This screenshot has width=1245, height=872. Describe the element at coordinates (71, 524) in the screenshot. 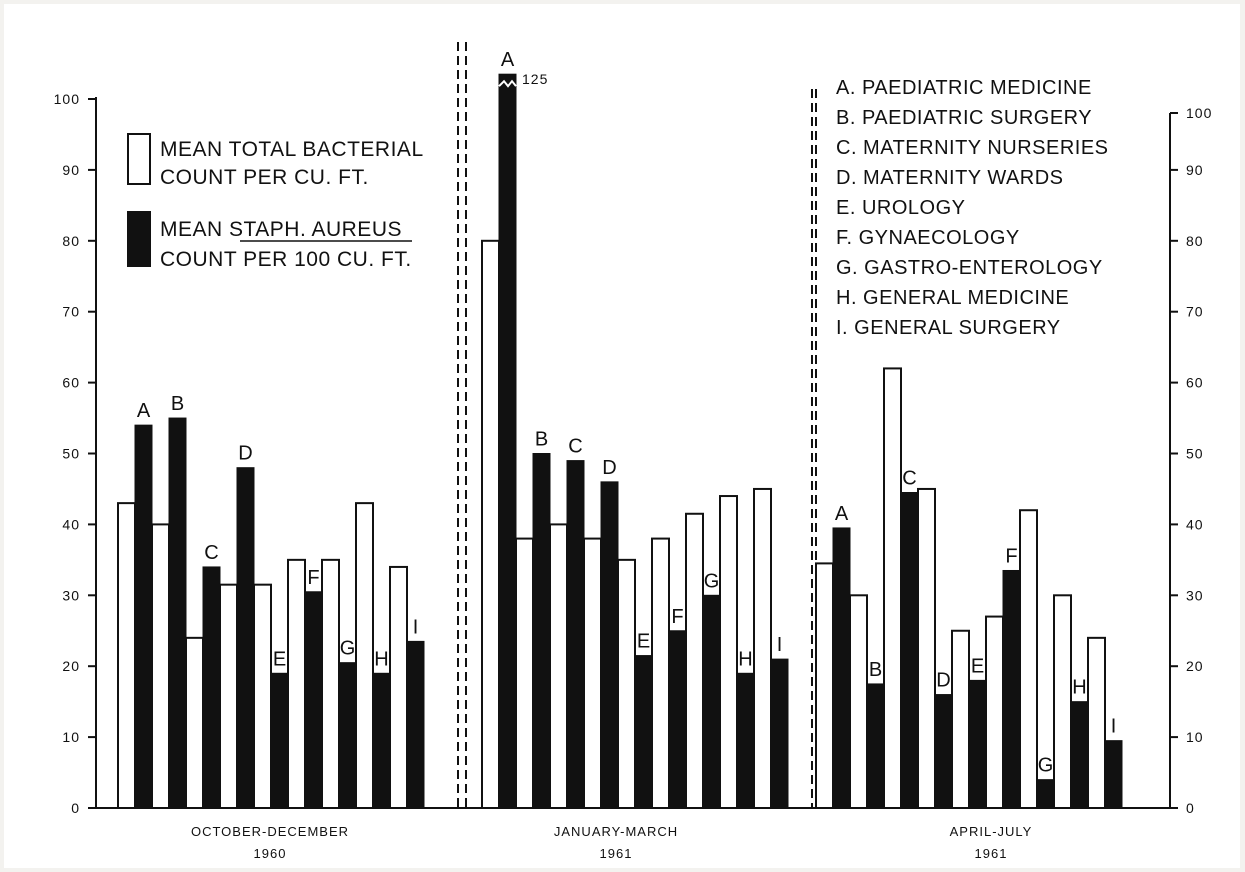

I see `y-tick-label-left: 40` at that location.